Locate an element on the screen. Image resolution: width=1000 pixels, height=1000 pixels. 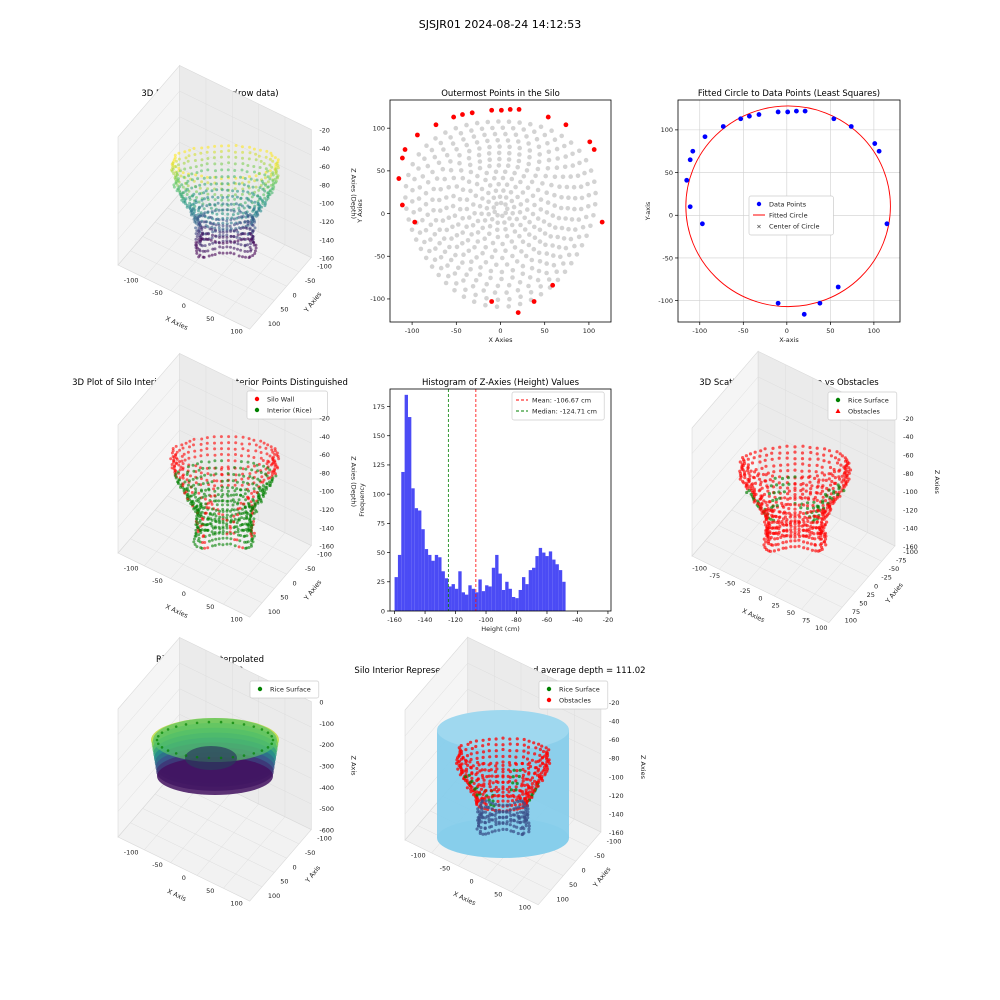
x-tick-label: -100 is located at coordinates (412, 331).